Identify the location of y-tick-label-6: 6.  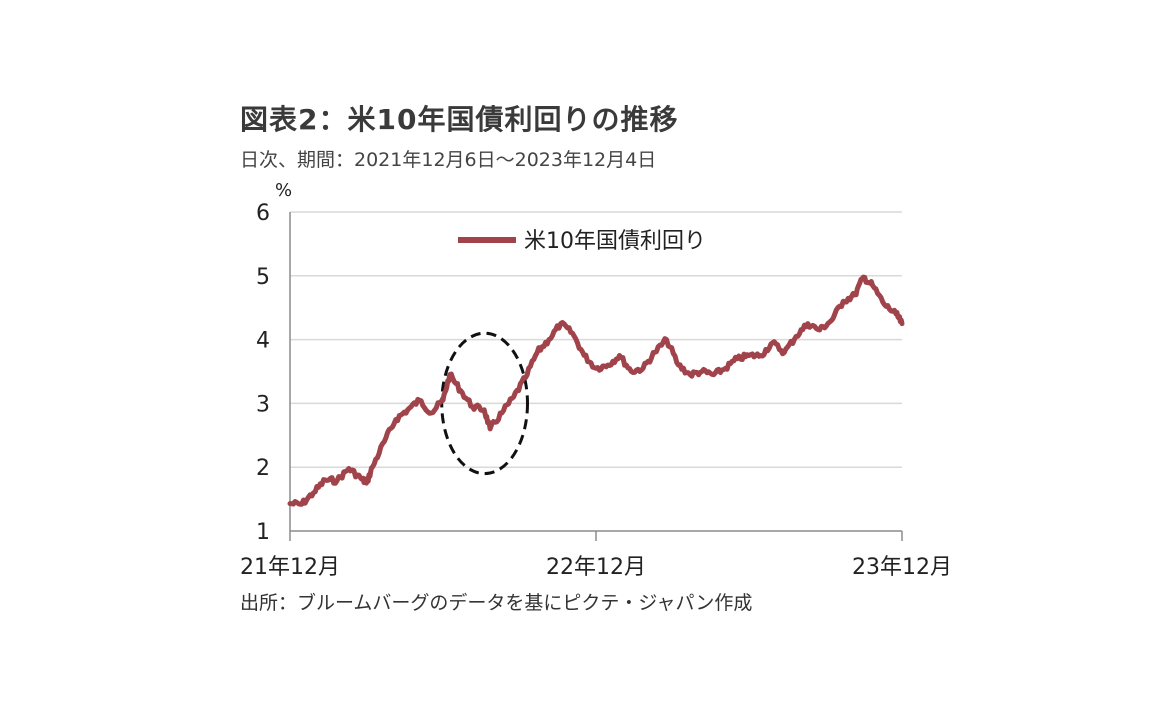
(263, 213).